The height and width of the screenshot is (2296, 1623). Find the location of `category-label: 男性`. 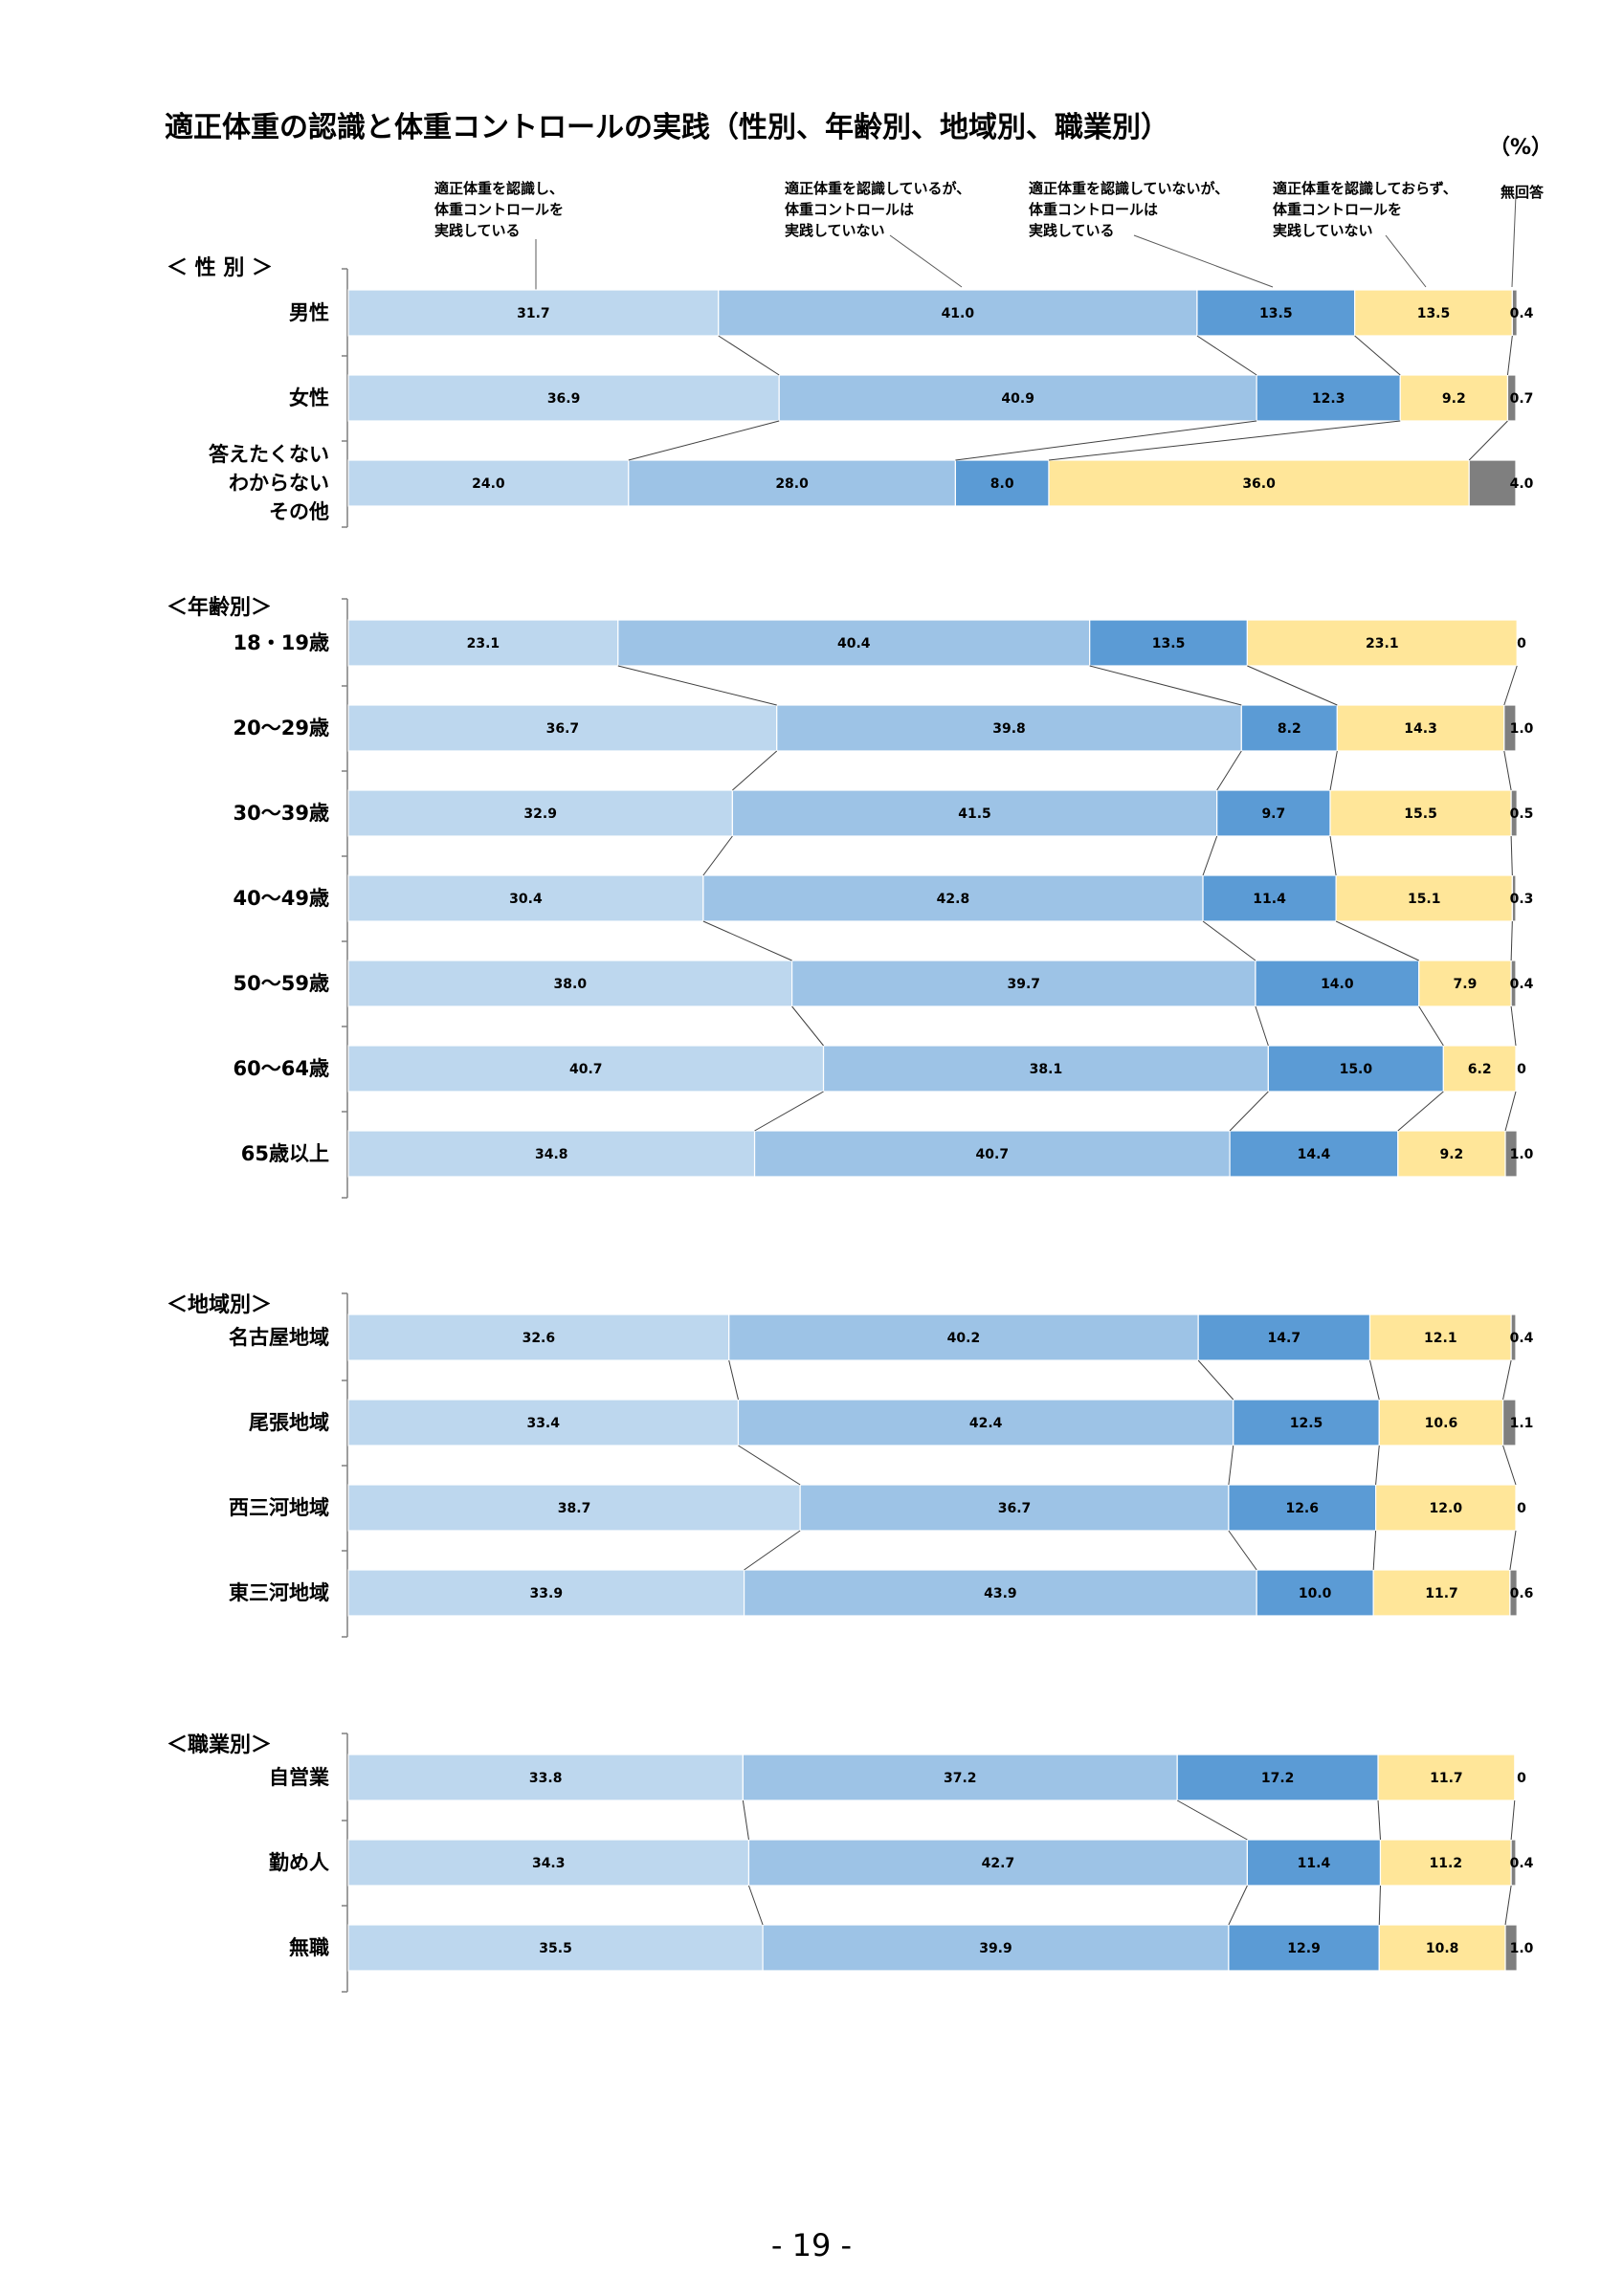

category-label: 男性 is located at coordinates (309, 312).